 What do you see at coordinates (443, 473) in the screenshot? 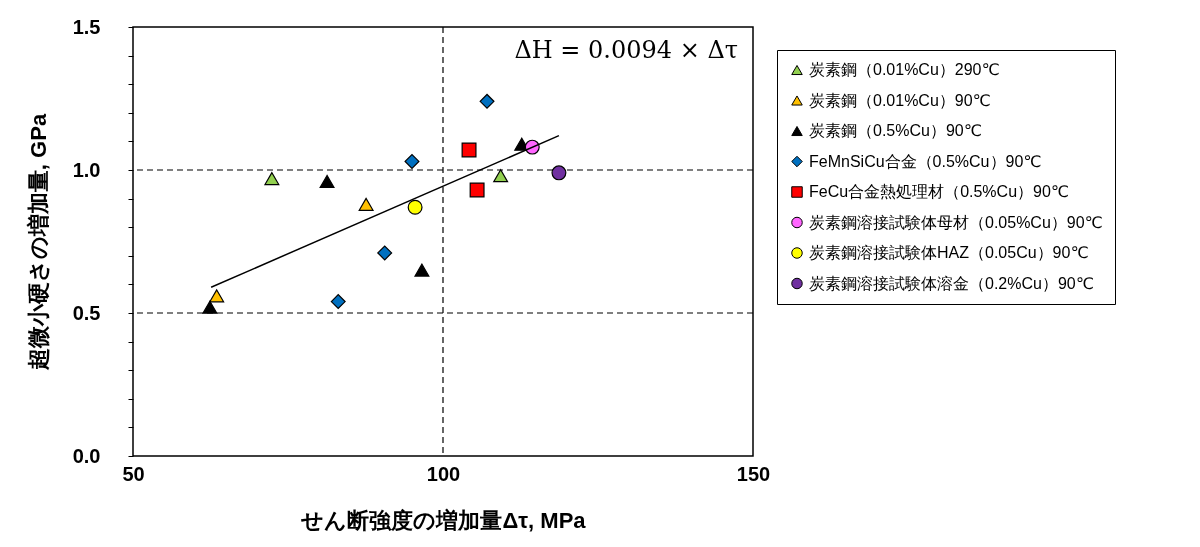
I see `x-tick-label: 100` at bounding box center [443, 473].